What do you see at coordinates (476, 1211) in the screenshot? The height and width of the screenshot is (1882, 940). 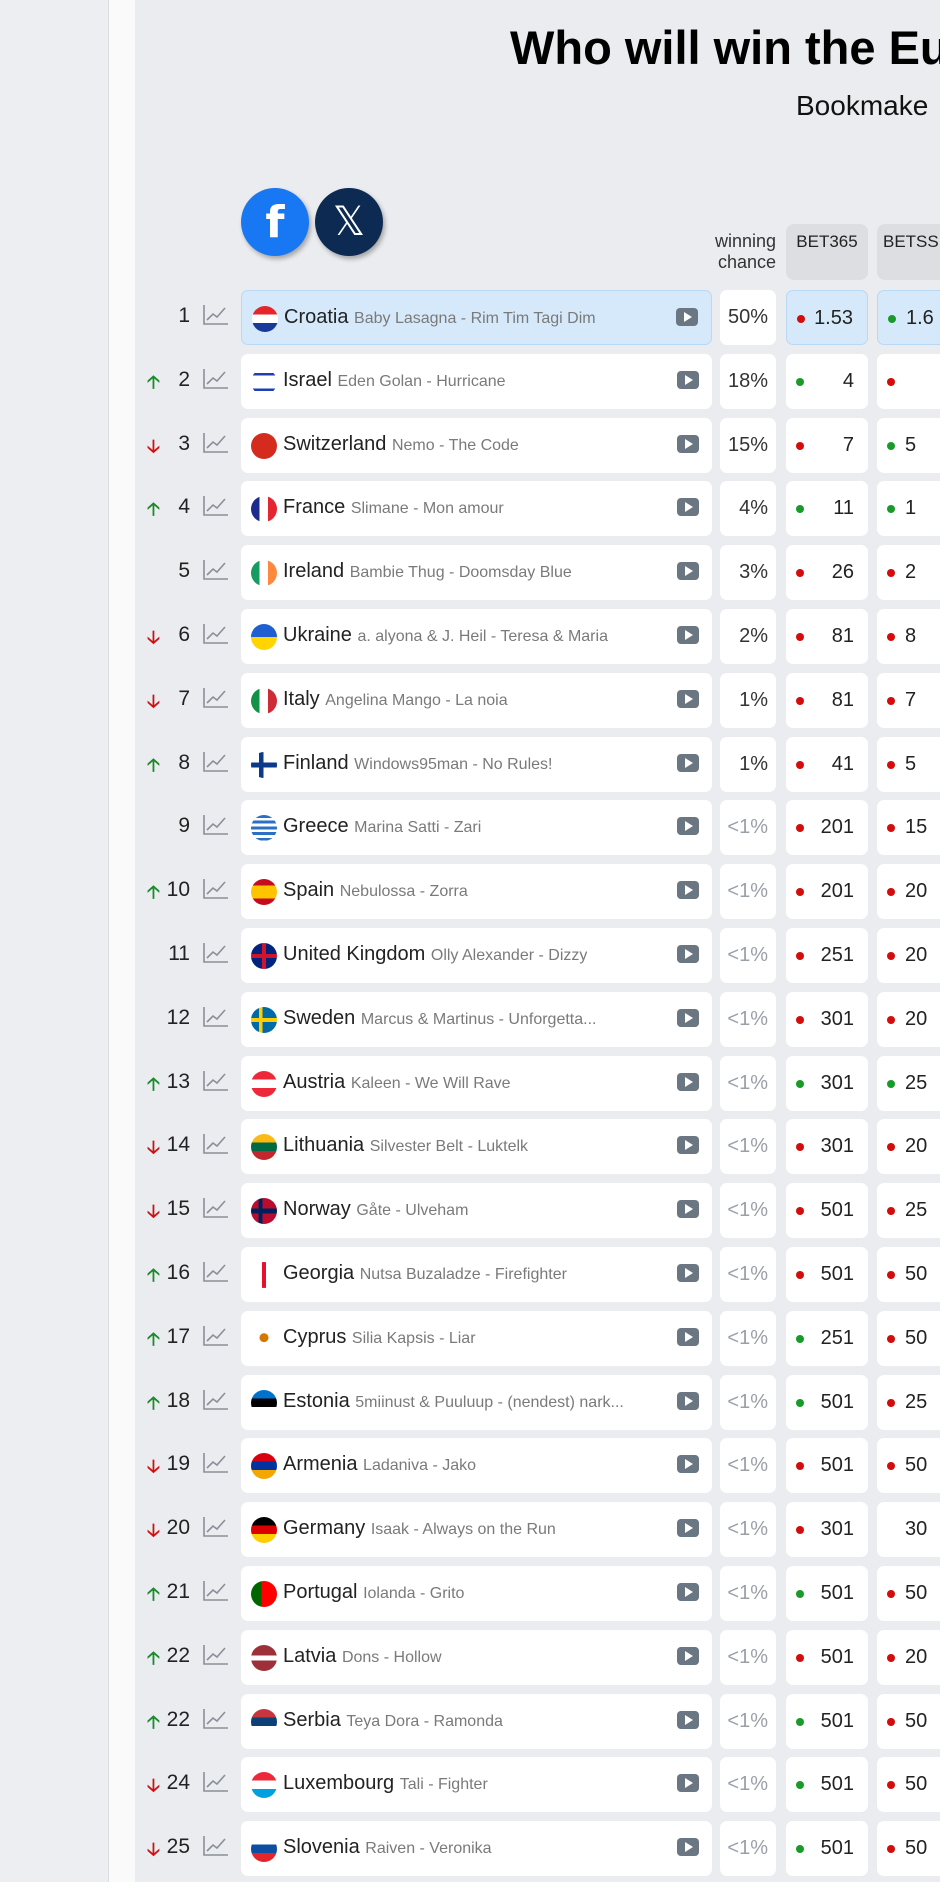 I see `entry-cell: Norway Gåte - Ulveham` at bounding box center [476, 1211].